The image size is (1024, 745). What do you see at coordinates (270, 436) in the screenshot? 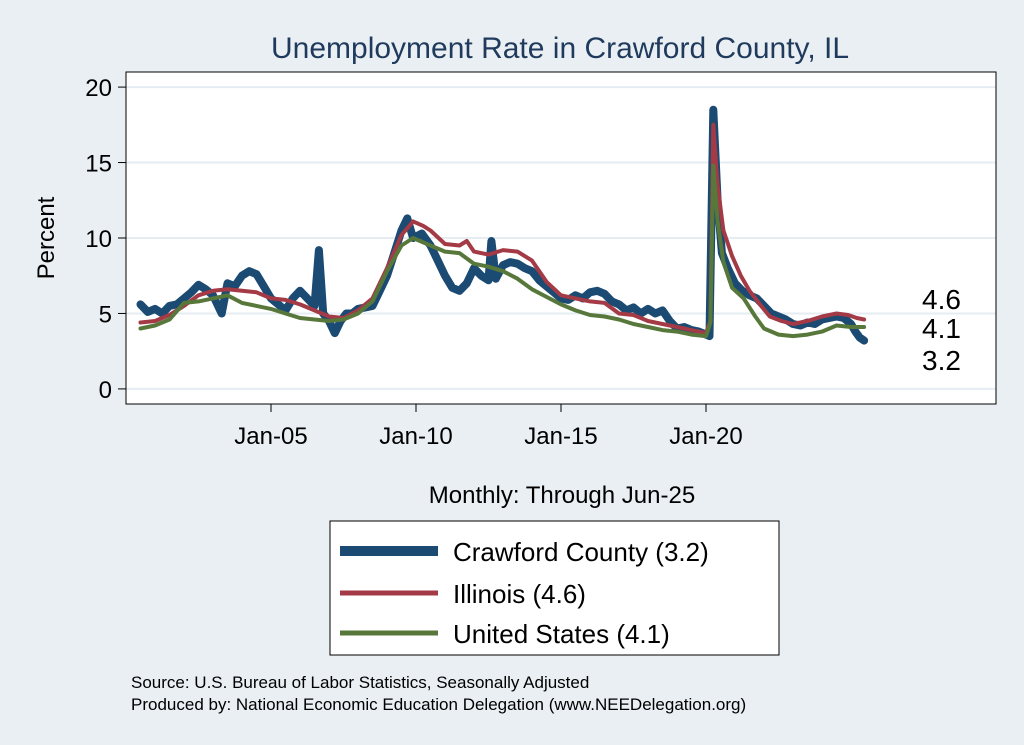
I see `x-tick-label-Jan-05: Jan-05` at bounding box center [270, 436].